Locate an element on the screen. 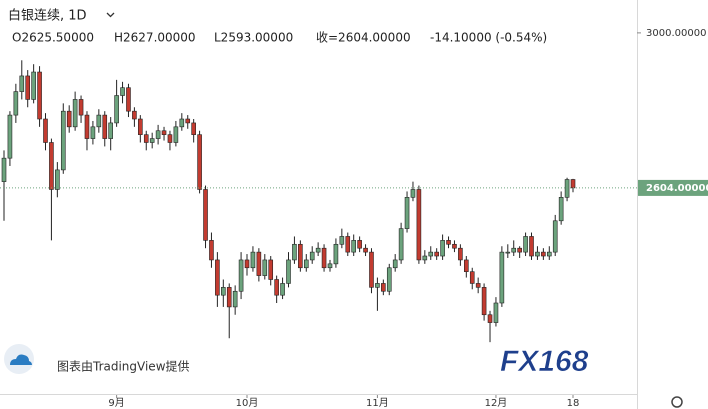  y-tick-label: 3000.00000 is located at coordinates (676, 33).